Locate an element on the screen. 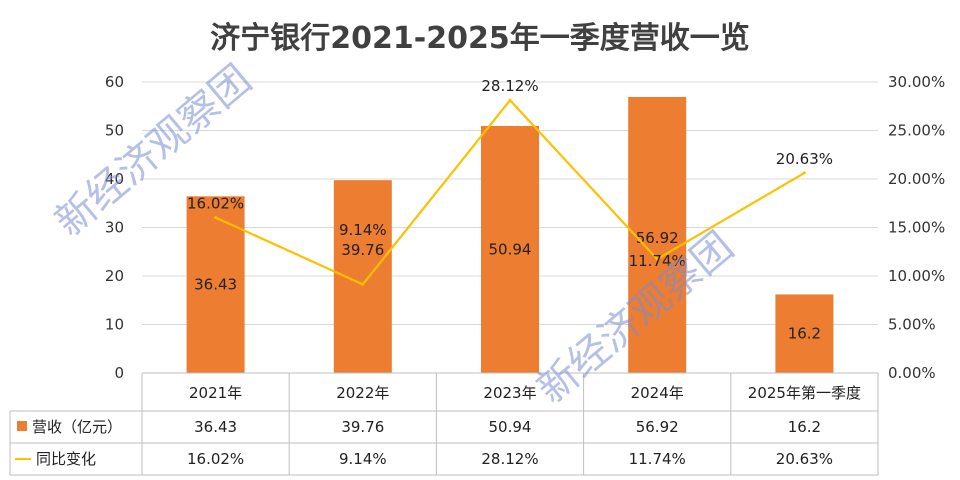 This screenshot has width=960, height=480. y-tick-label-right: 30.00% is located at coordinates (916, 82).